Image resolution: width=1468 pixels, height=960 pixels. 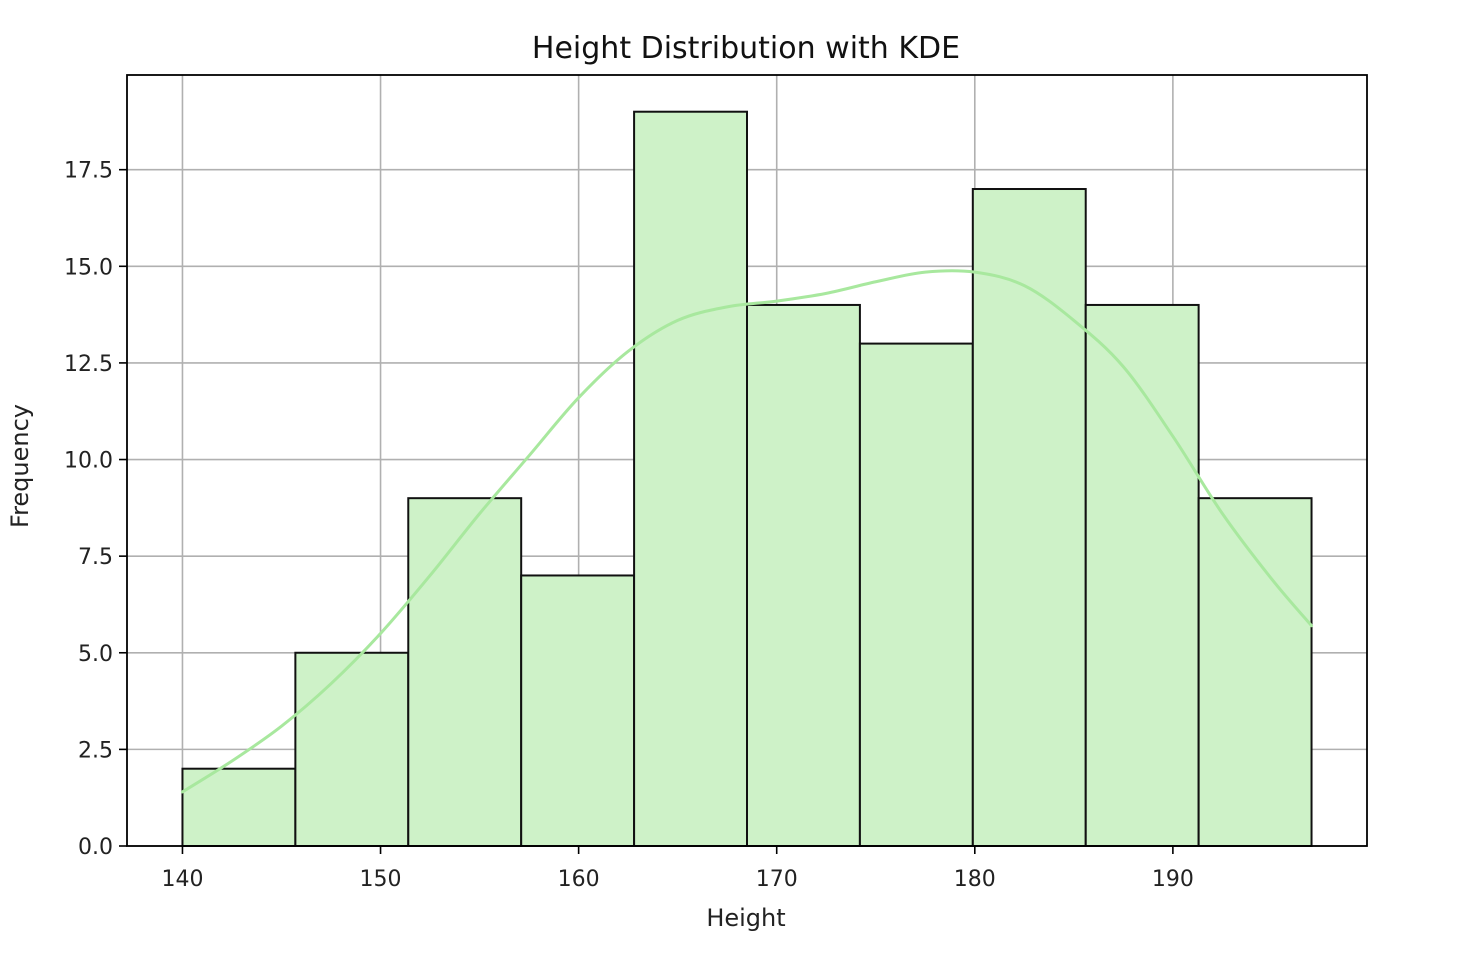 I want to click on x-tick-label-180: 180, so click(x=975, y=879).